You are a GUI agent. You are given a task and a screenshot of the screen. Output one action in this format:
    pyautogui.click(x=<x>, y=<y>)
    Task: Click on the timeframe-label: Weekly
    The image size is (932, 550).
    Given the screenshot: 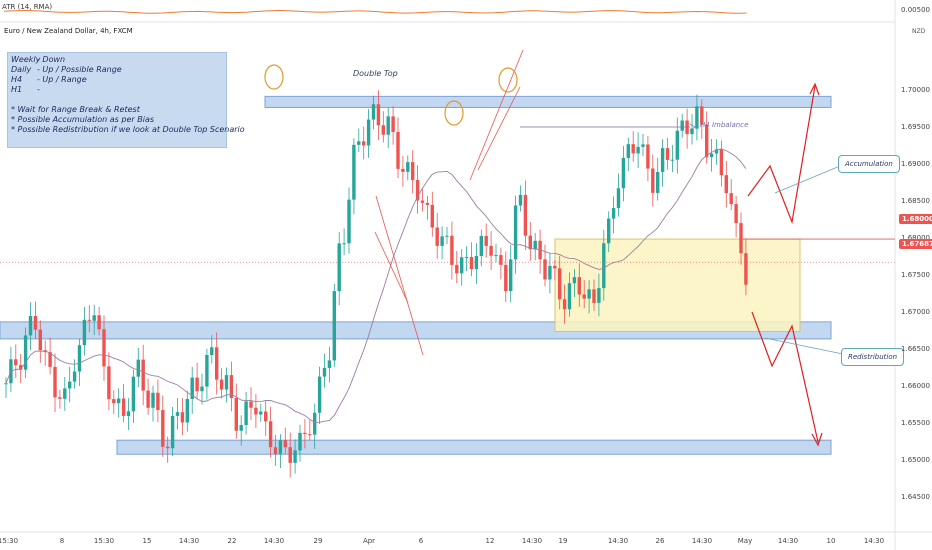 What is the action you would take?
    pyautogui.click(x=26, y=59)
    